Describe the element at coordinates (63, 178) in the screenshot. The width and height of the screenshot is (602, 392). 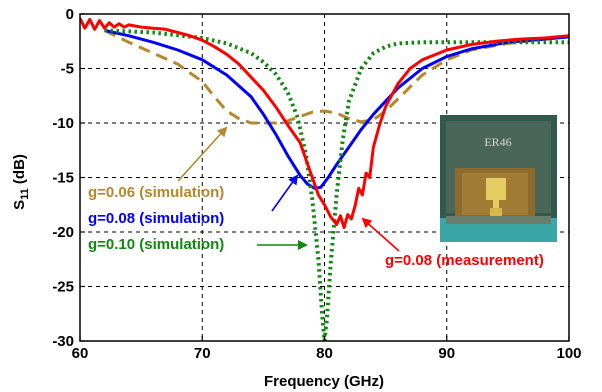
I see `y-tick-label--15: -15` at that location.